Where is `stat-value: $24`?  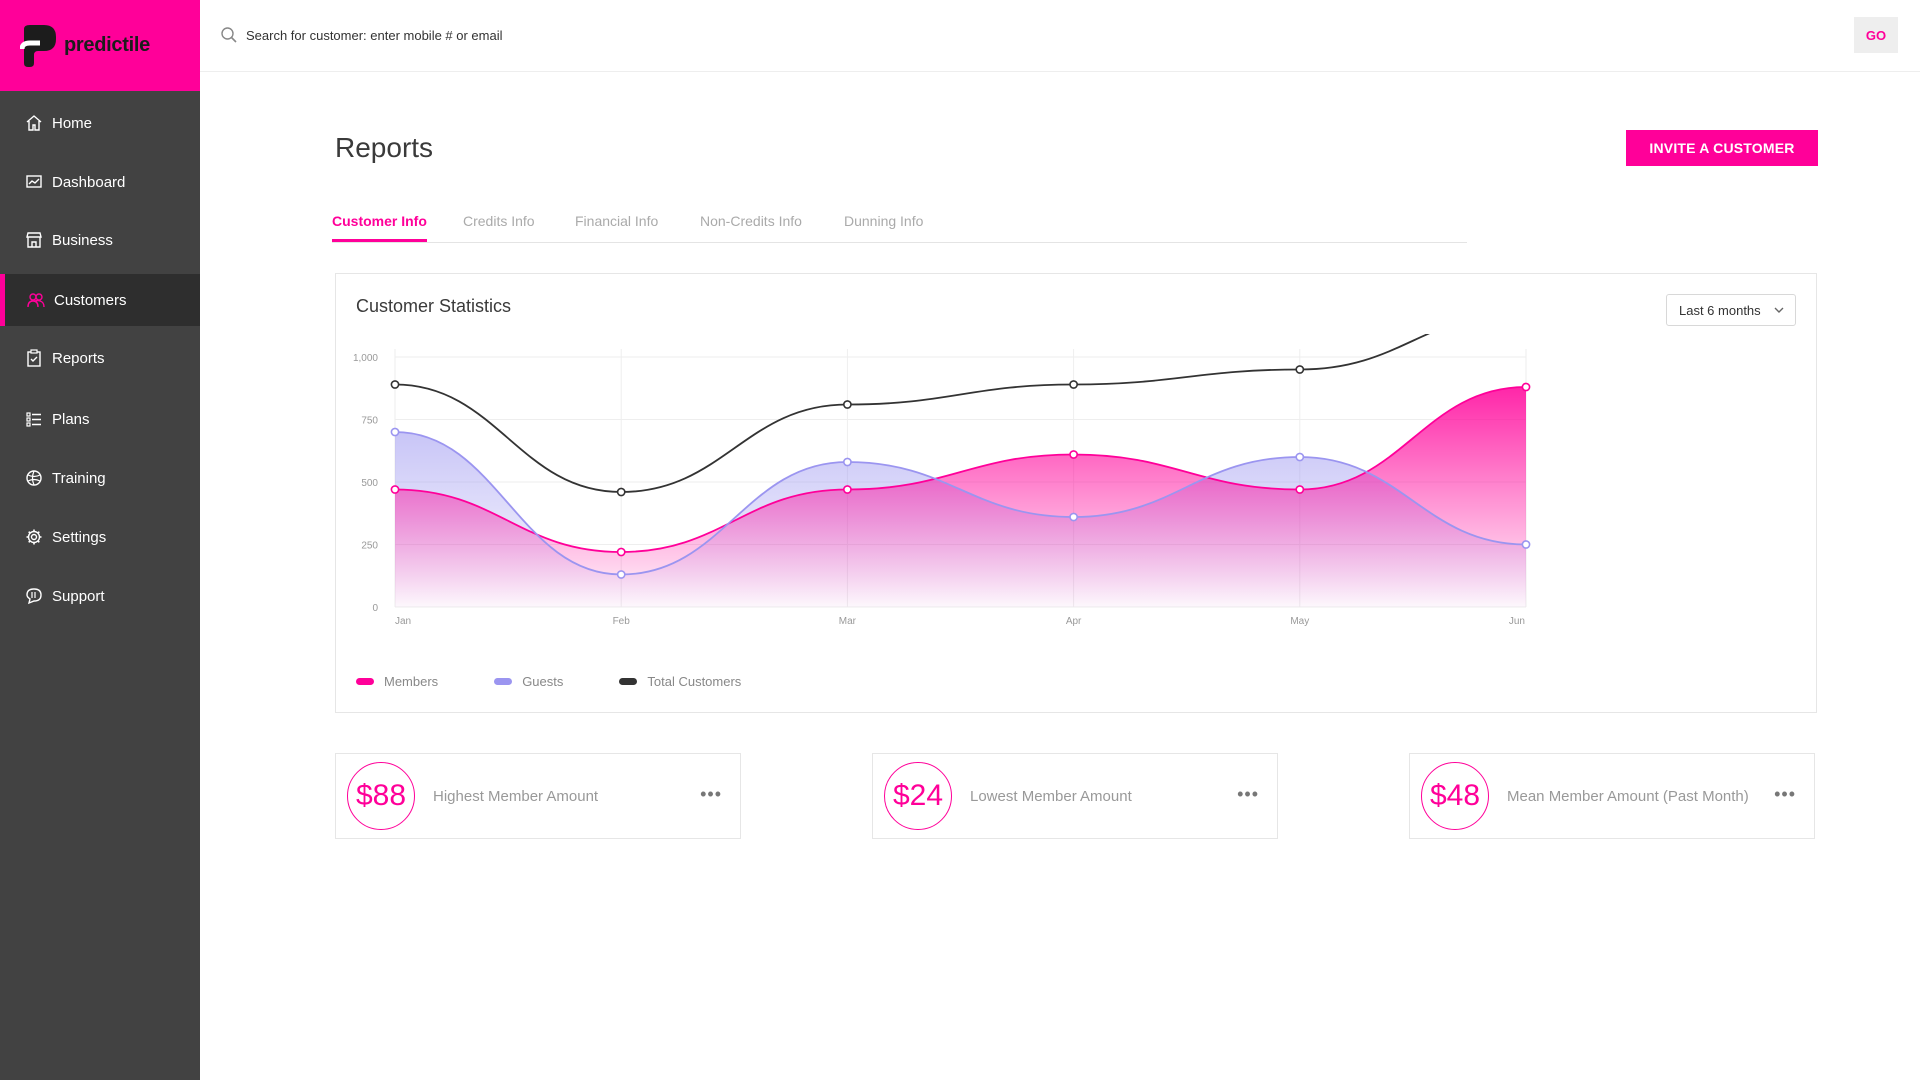 stat-value: $24 is located at coordinates (918, 796).